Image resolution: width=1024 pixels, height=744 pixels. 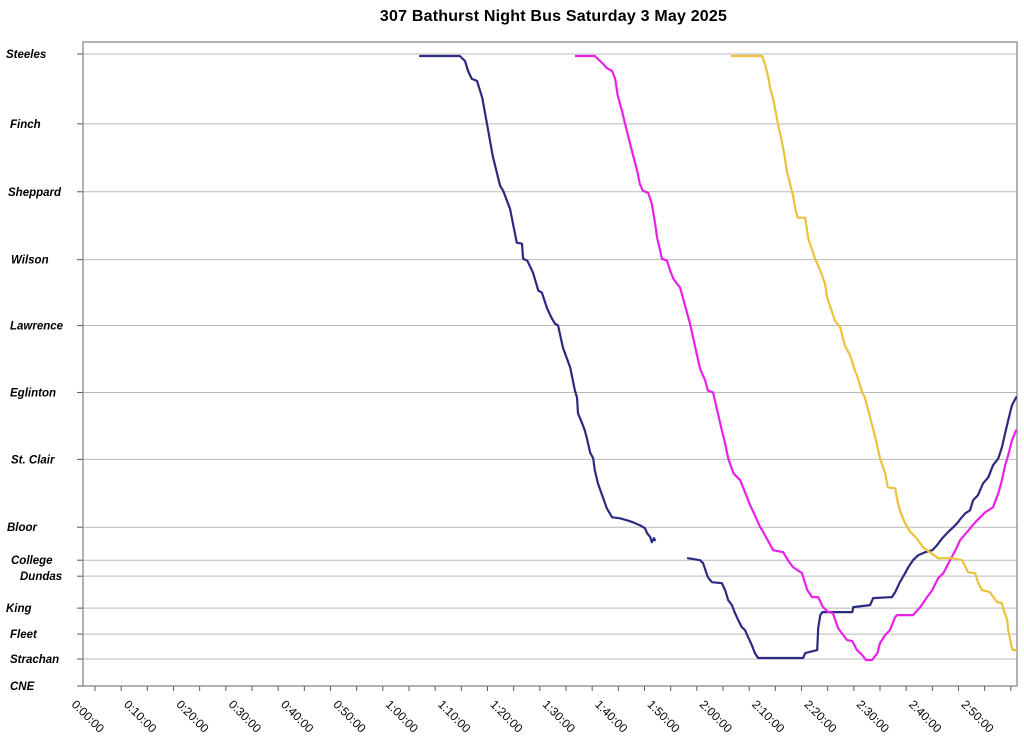 I want to click on station-label-finch: Finch, so click(x=25, y=125).